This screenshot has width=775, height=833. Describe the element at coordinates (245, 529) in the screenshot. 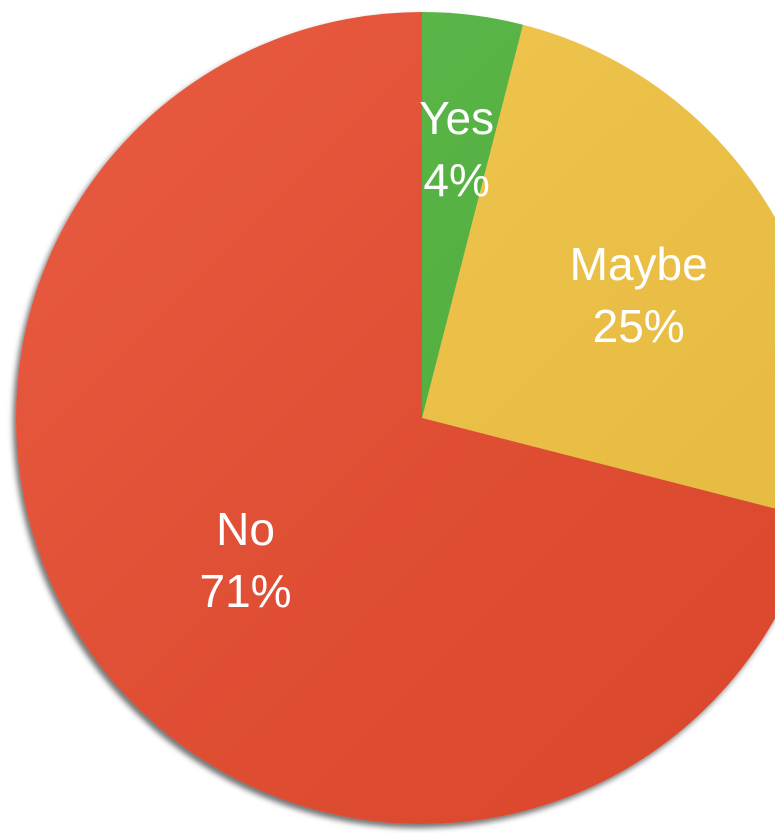

I see `slice-name-label: No` at that location.